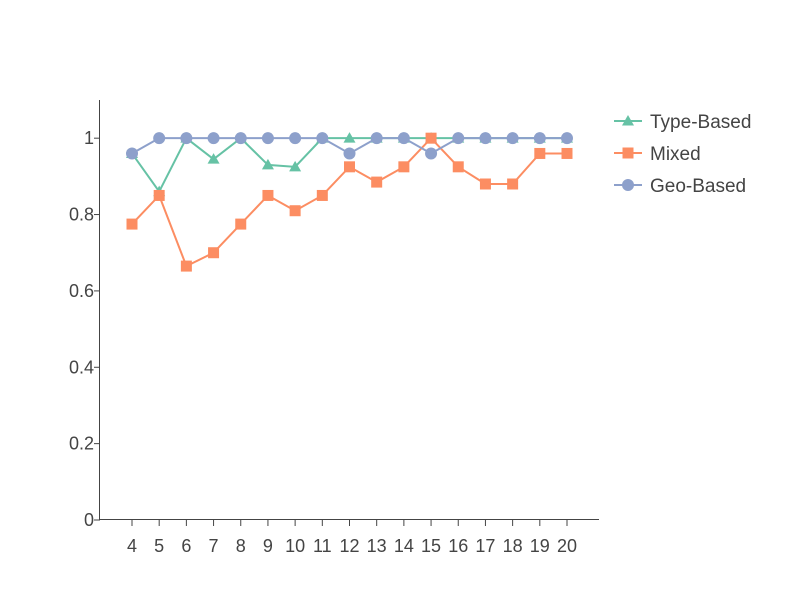 This screenshot has height=600, width=800. What do you see at coordinates (81, 291) in the screenshot?
I see `y-tick-label: 0.6` at bounding box center [81, 291].